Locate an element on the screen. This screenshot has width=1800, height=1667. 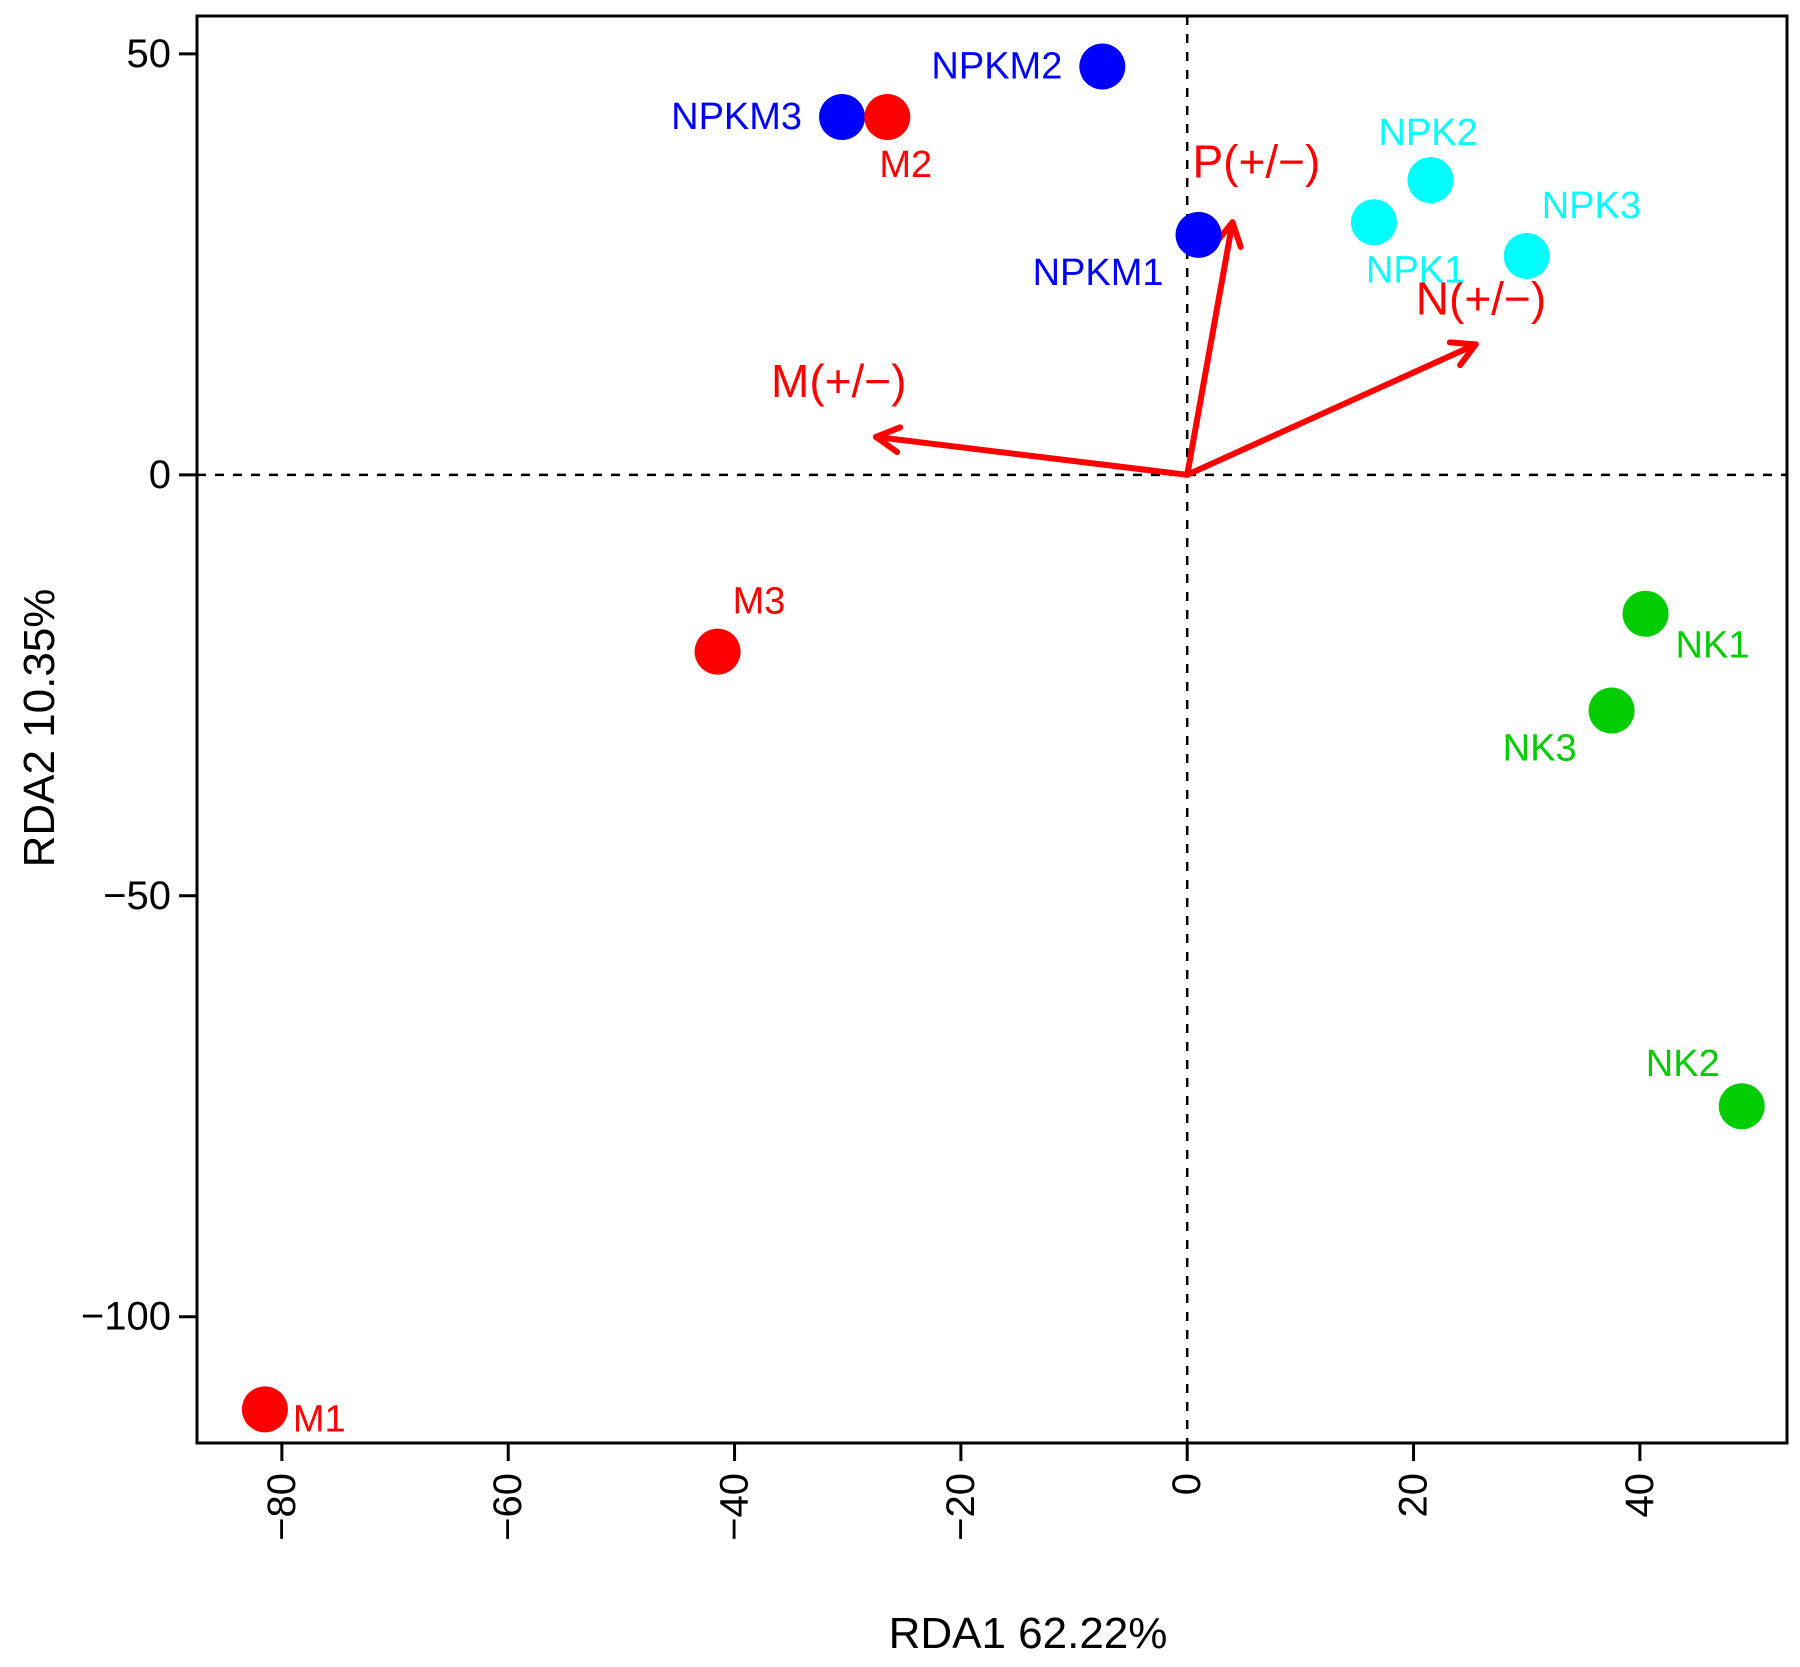
arrow-label: M(+/−) is located at coordinates (838, 381).